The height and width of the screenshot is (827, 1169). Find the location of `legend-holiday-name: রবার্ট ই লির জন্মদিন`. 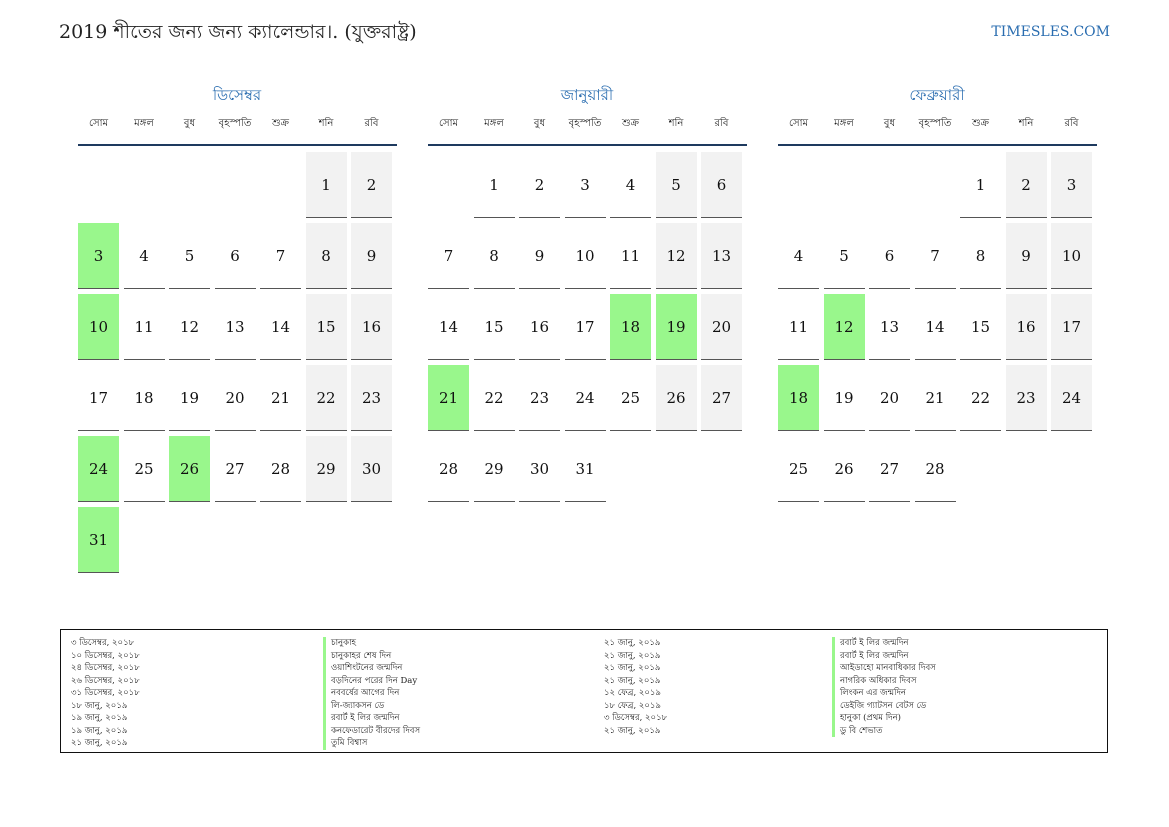

legend-holiday-name: রবার্ট ই লির জন্মদিন is located at coordinates (884, 643).